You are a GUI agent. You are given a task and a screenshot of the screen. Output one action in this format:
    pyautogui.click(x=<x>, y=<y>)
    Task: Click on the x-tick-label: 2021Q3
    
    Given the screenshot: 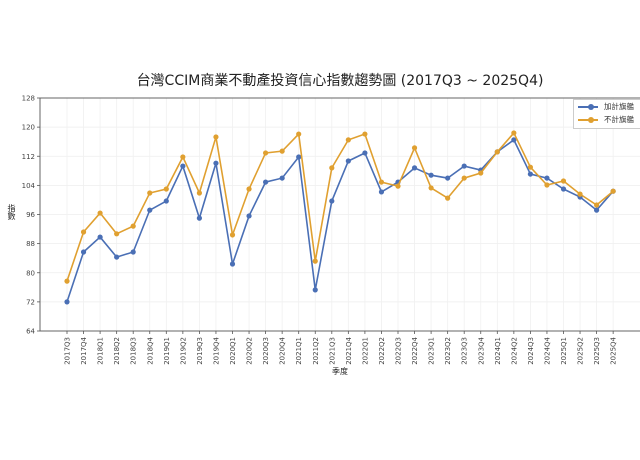 What is the action you would take?
    pyautogui.click(x=332, y=351)
    